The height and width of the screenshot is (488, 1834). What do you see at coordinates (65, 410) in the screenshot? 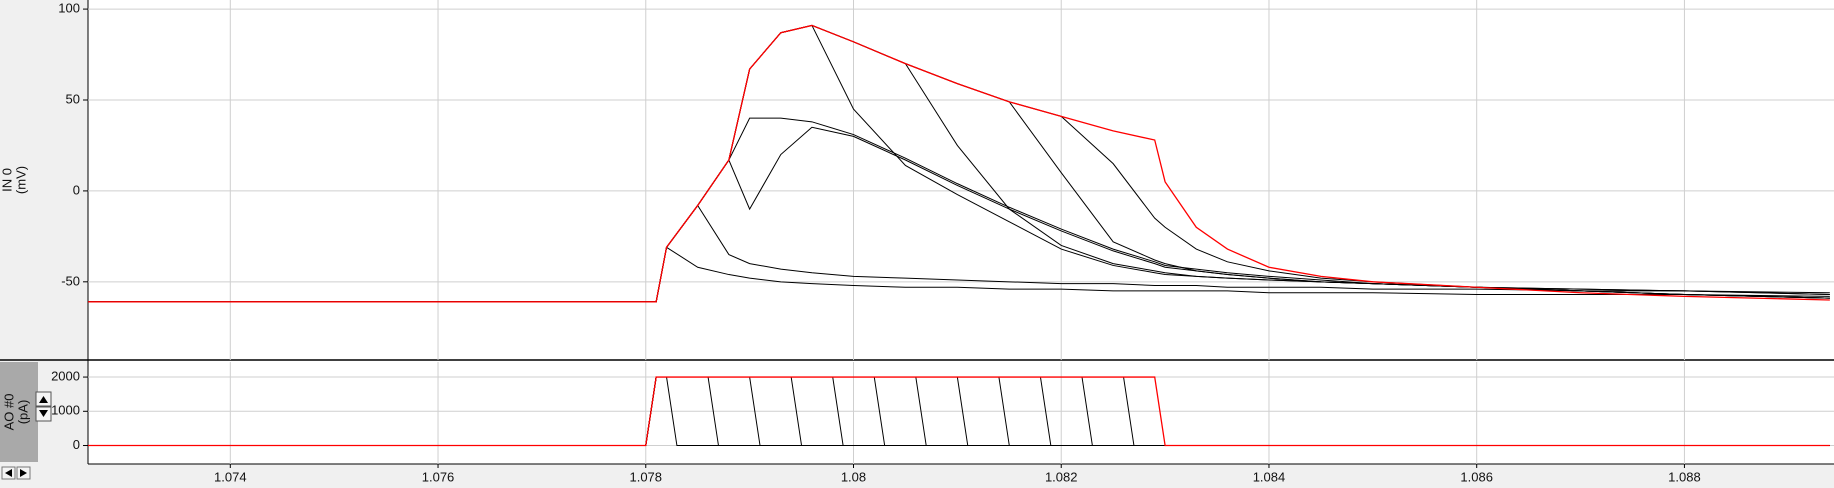
I see `y-tick-label: 1000` at bounding box center [65, 410].